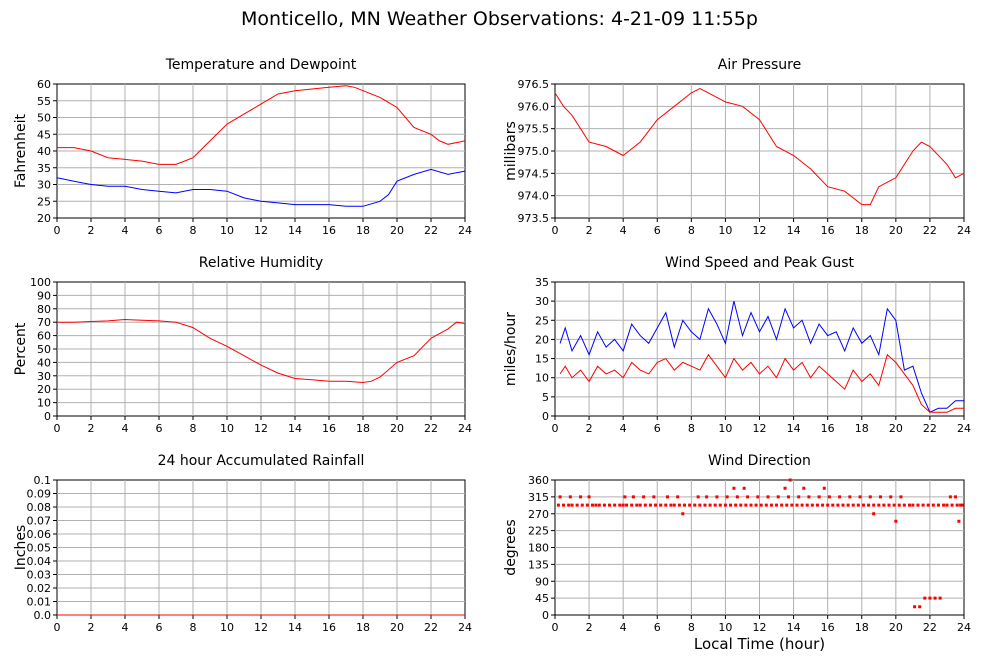 The width and height of the screenshot is (999, 659). I want to click on y-tick-label: 5, so click(545, 397).